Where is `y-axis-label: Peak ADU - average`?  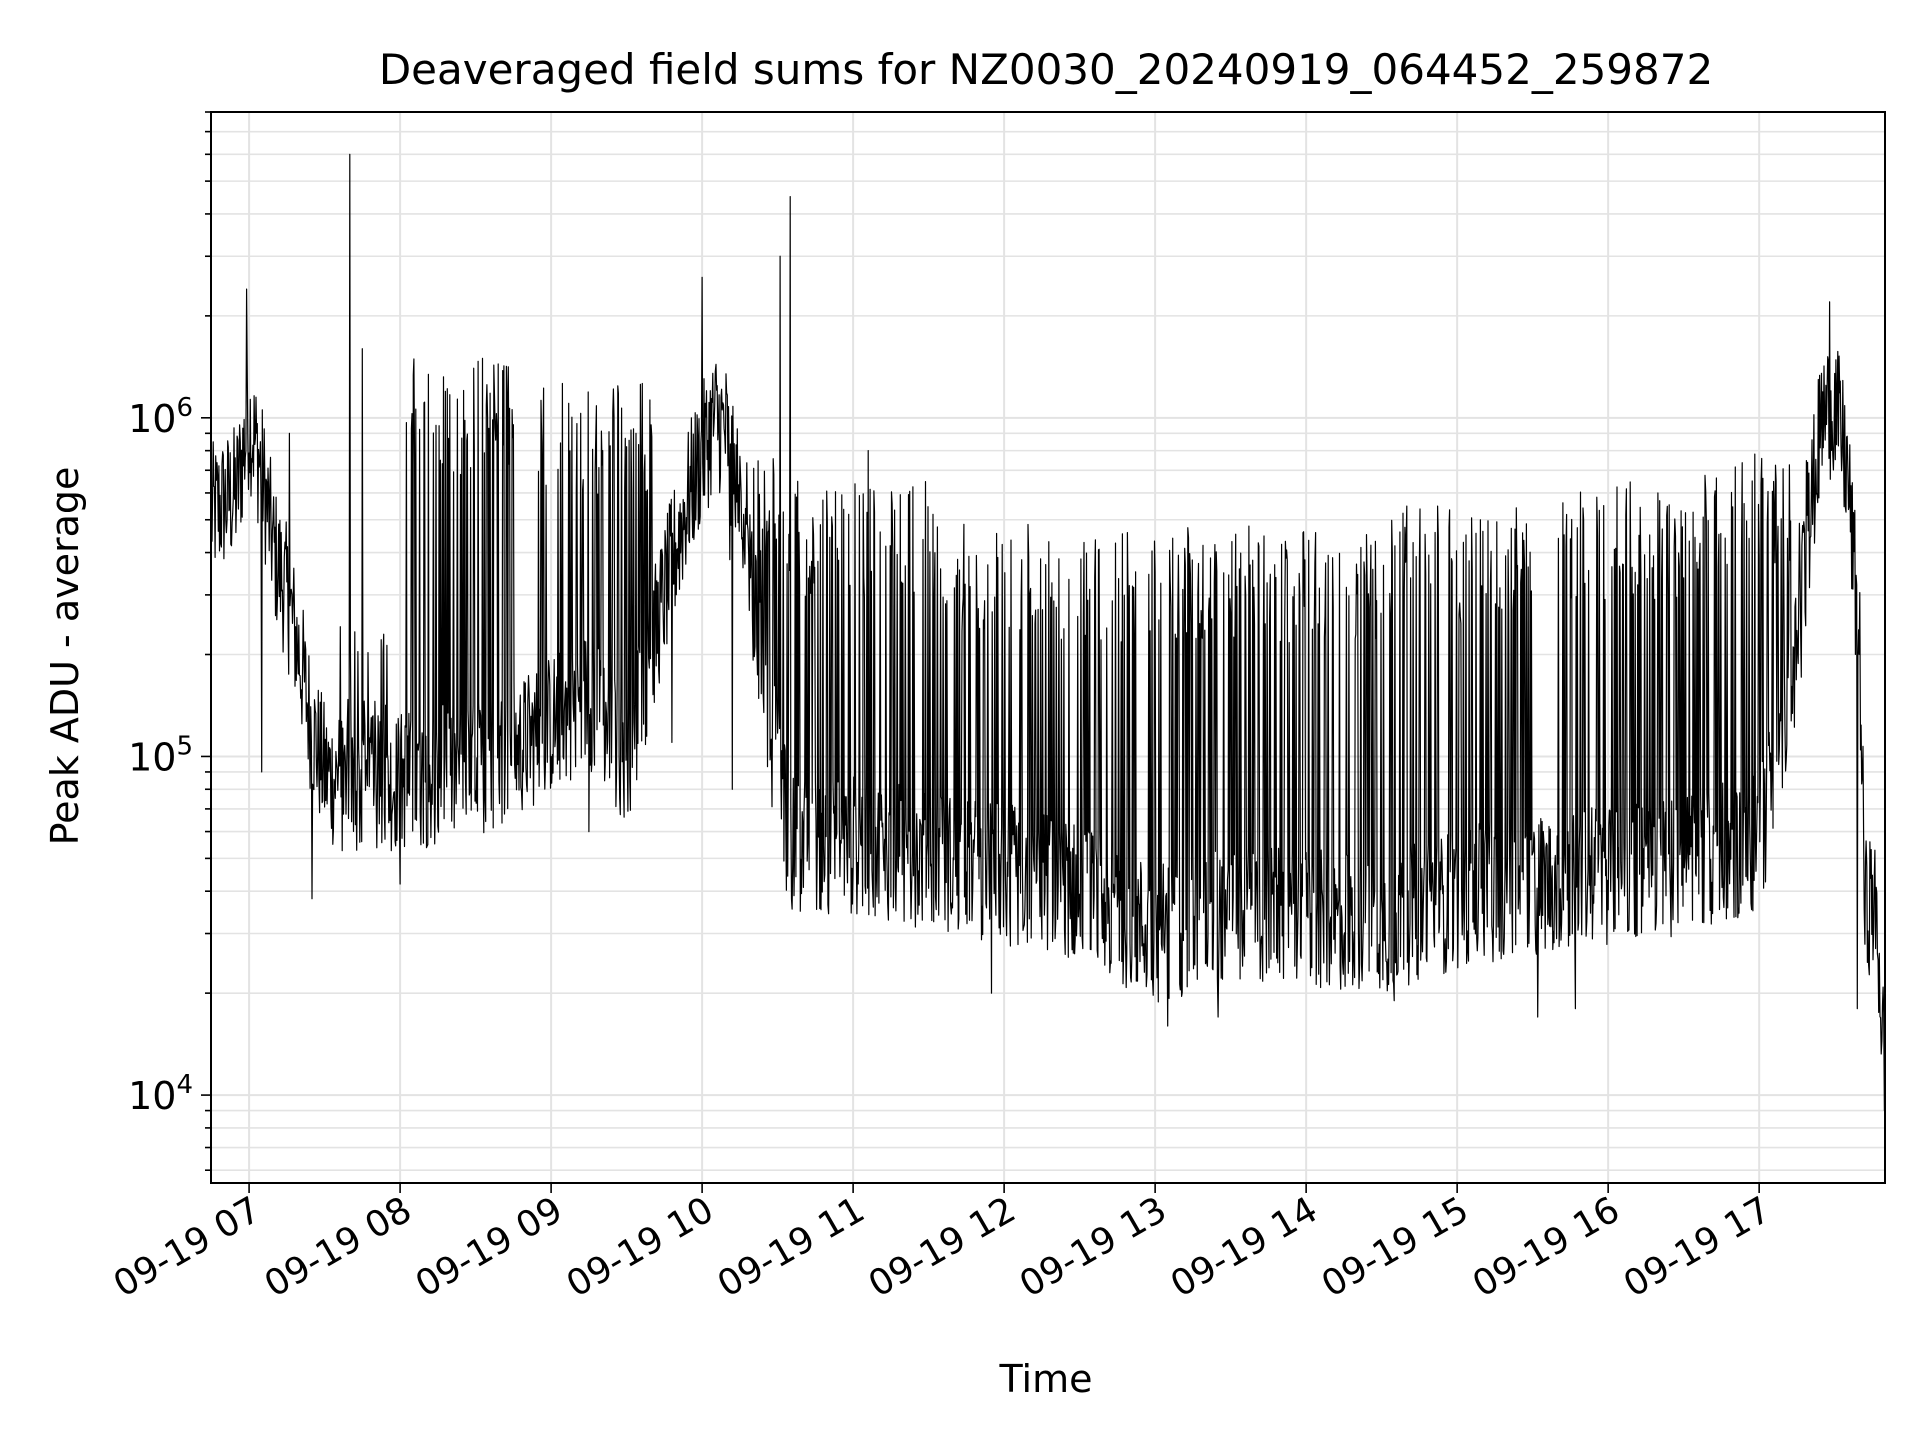
y-axis-label: Peak ADU - average is located at coordinates (65, 656).